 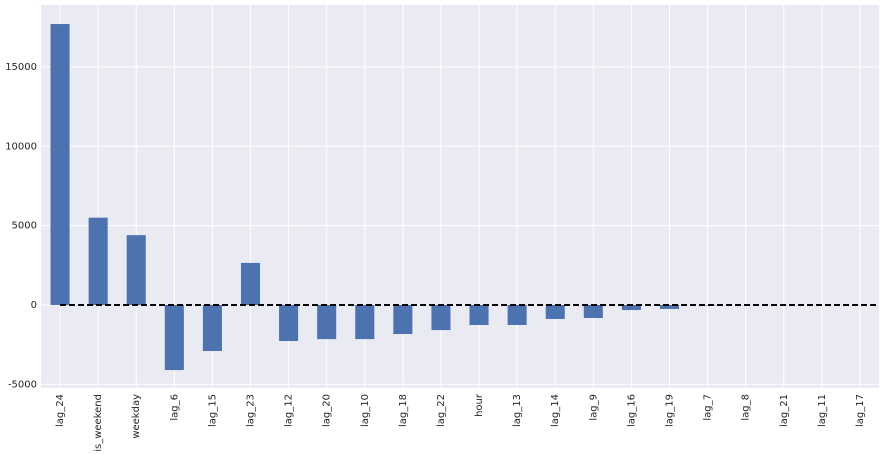 What do you see at coordinates (22, 384) in the screenshot?
I see `y-tick-label: -5000` at bounding box center [22, 384].